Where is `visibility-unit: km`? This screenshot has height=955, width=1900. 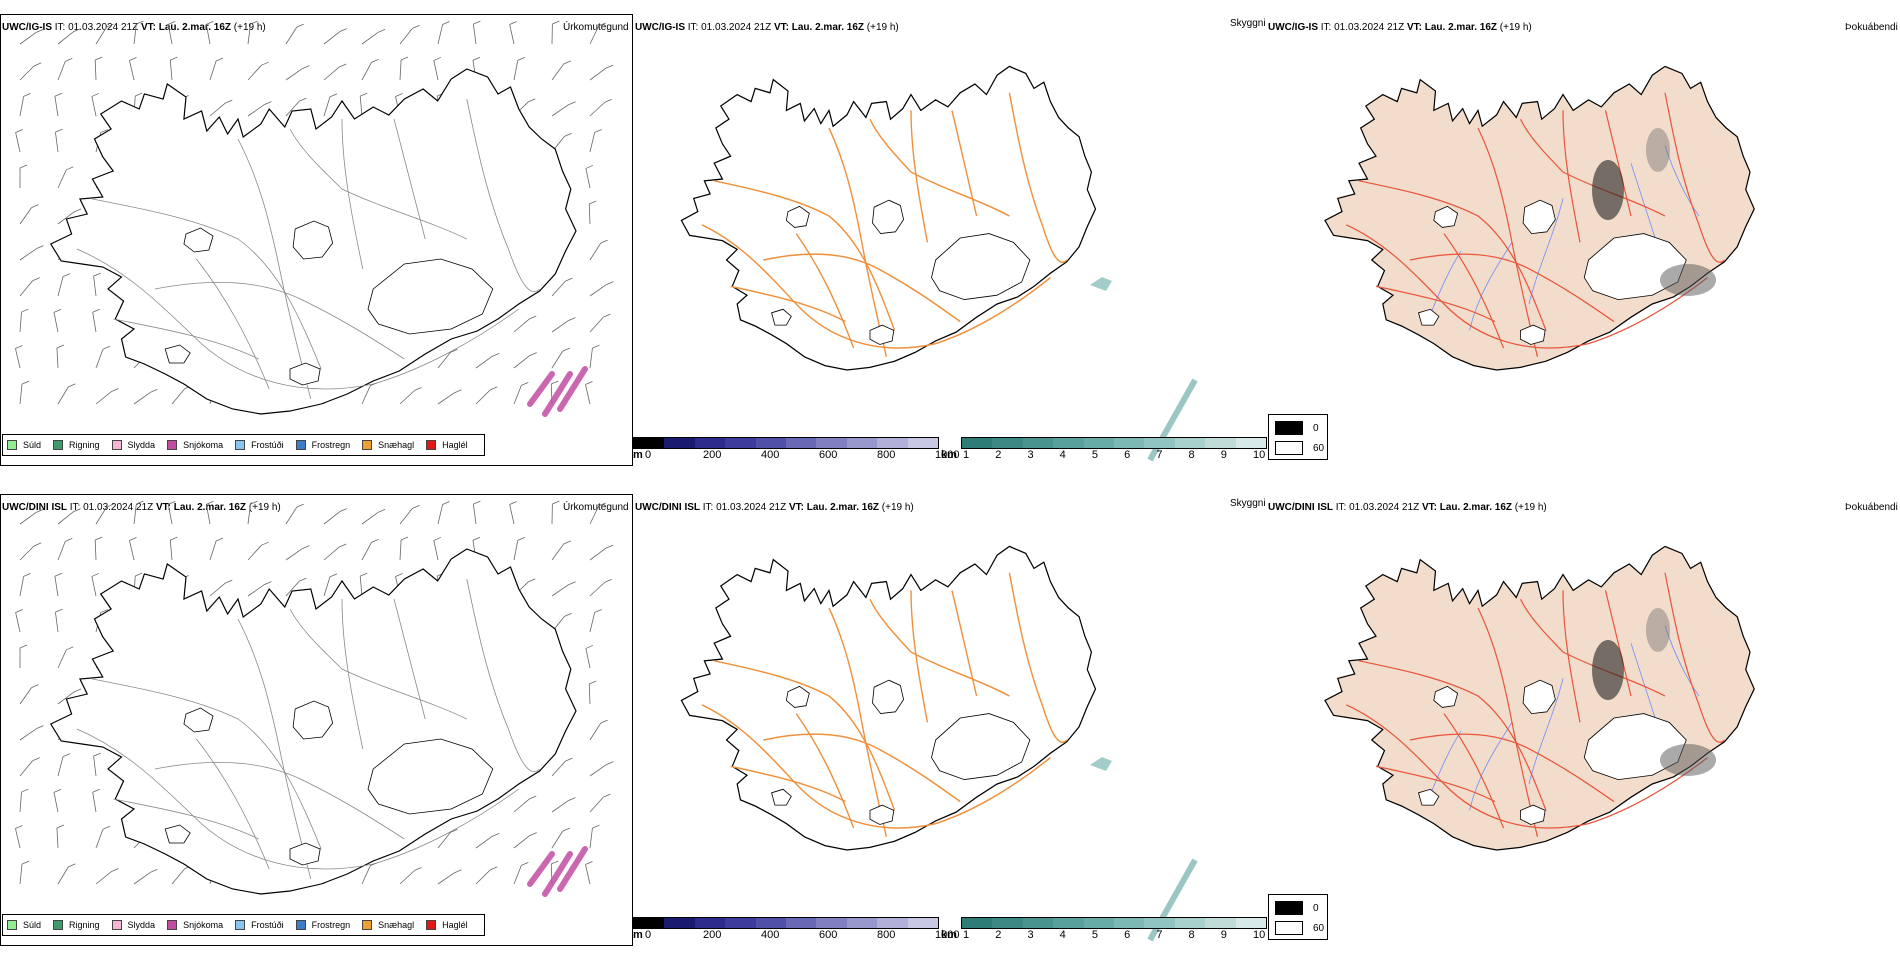
visibility-unit: km is located at coordinates (949, 935).